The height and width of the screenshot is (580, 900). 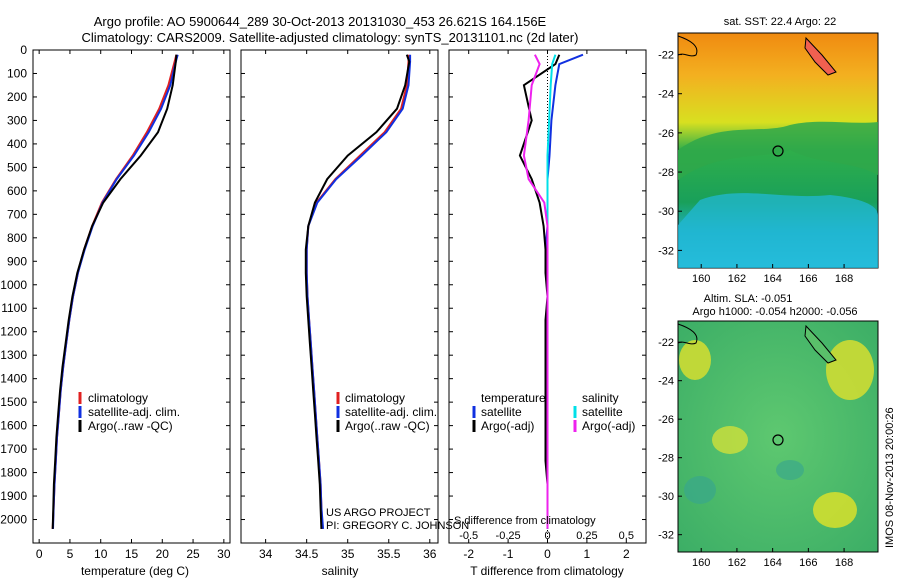 What do you see at coordinates (626, 554) in the screenshot?
I see `x-tick-label: 2` at bounding box center [626, 554].